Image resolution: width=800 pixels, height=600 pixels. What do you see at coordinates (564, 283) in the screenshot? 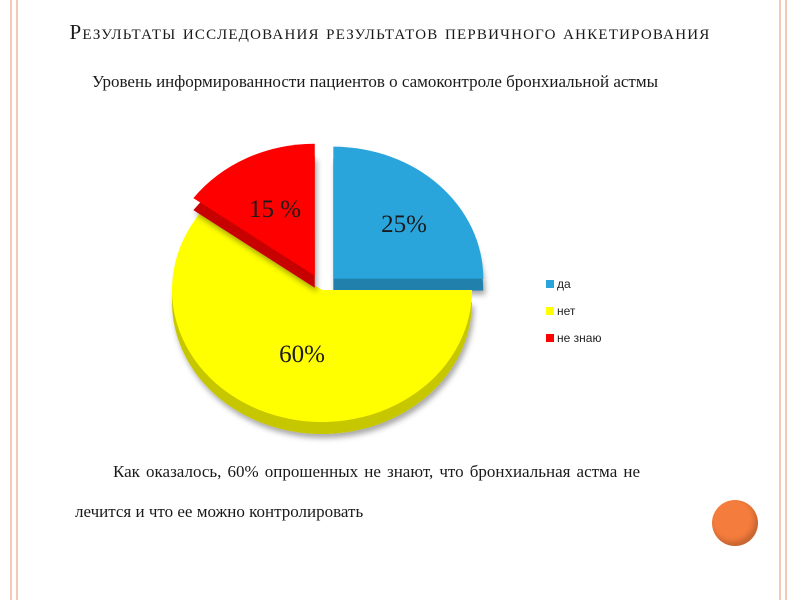
I see `legend-label: да` at bounding box center [564, 283].